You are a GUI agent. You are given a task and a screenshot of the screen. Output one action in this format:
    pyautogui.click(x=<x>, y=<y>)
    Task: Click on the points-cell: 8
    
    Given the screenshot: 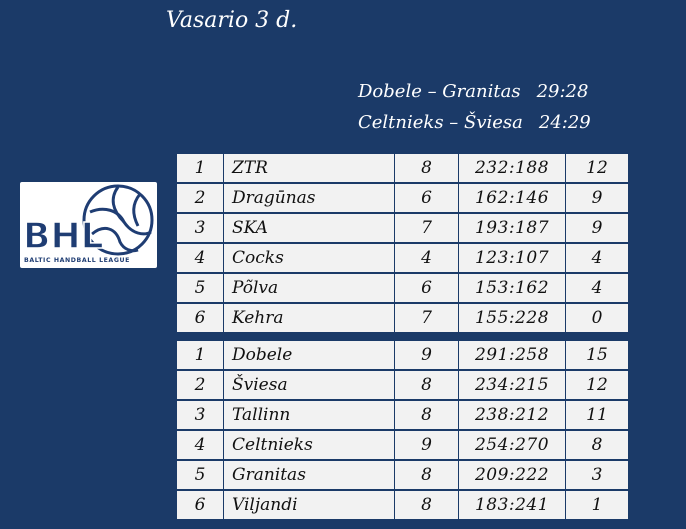 What is the action you would take?
    pyautogui.click(x=597, y=445)
    